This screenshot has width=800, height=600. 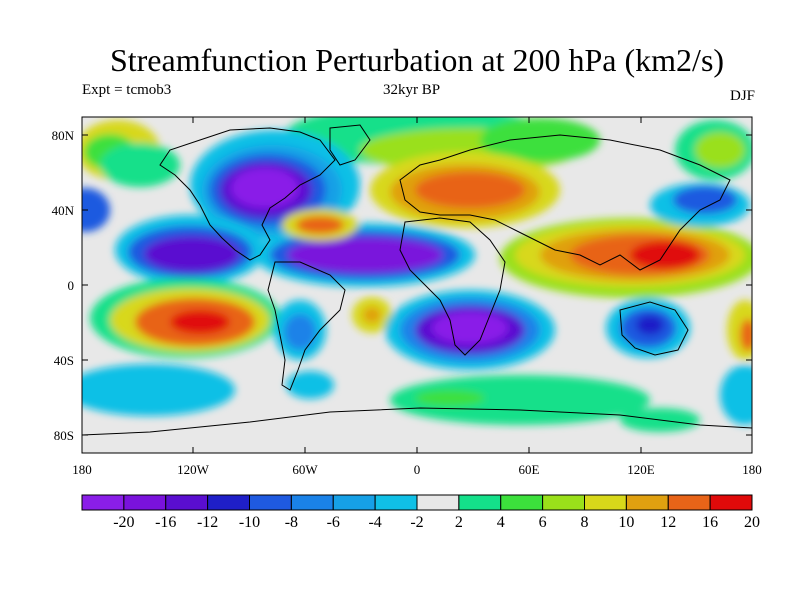 What do you see at coordinates (123, 522) in the screenshot?
I see `colorbar-label: -20` at bounding box center [123, 522].